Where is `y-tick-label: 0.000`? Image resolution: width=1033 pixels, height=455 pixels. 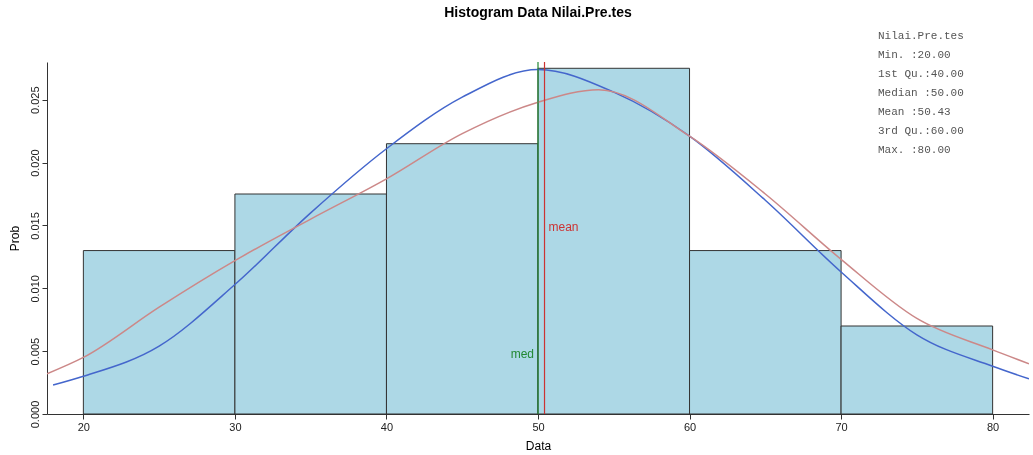
y-tick-label: 0.000 is located at coordinates (34, 414).